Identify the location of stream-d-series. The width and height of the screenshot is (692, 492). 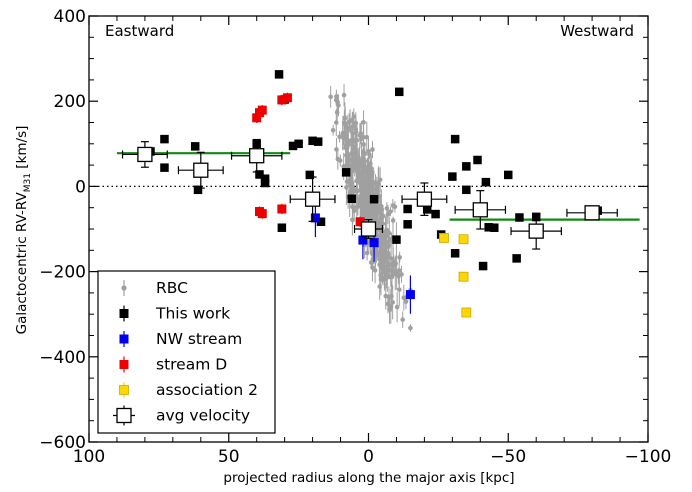
(308, 159).